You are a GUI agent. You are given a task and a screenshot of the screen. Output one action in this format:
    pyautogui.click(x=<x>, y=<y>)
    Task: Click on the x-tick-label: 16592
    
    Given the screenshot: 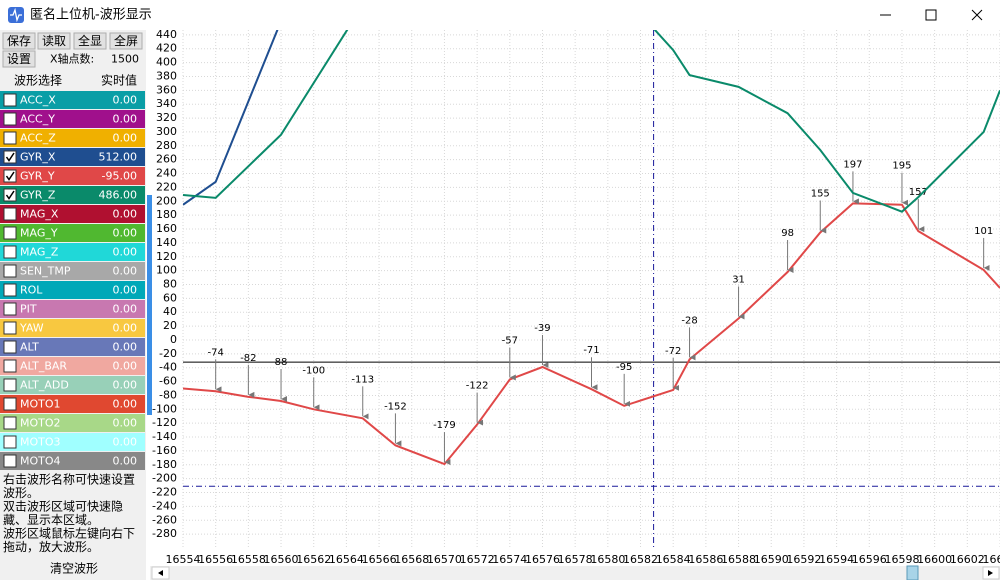 What is the action you would take?
    pyautogui.click(x=803, y=559)
    